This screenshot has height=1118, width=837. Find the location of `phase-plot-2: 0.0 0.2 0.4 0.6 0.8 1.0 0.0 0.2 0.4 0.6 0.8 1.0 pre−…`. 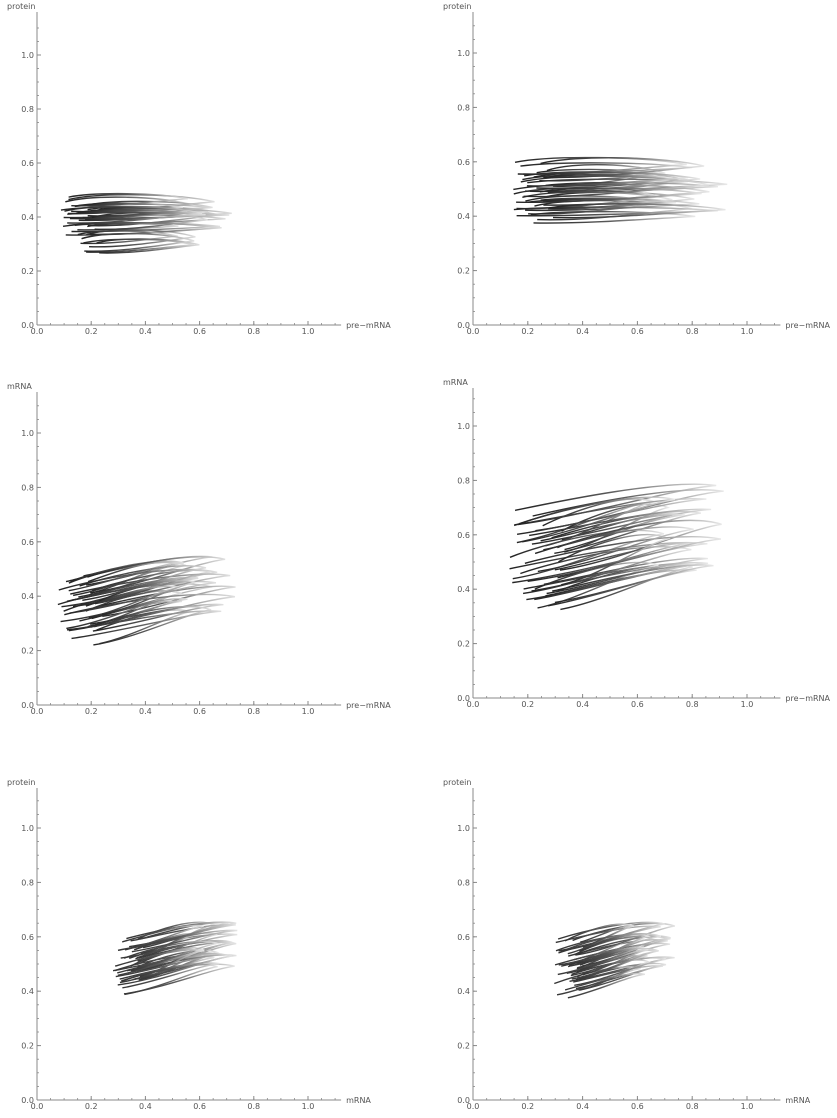

phase-plot-2: 0.0 0.2 0.4 0.6 0.8 1.0 0.0 0.2 0.4 0.6 0.8 1.0 pre−… is located at coordinates (637, 169).